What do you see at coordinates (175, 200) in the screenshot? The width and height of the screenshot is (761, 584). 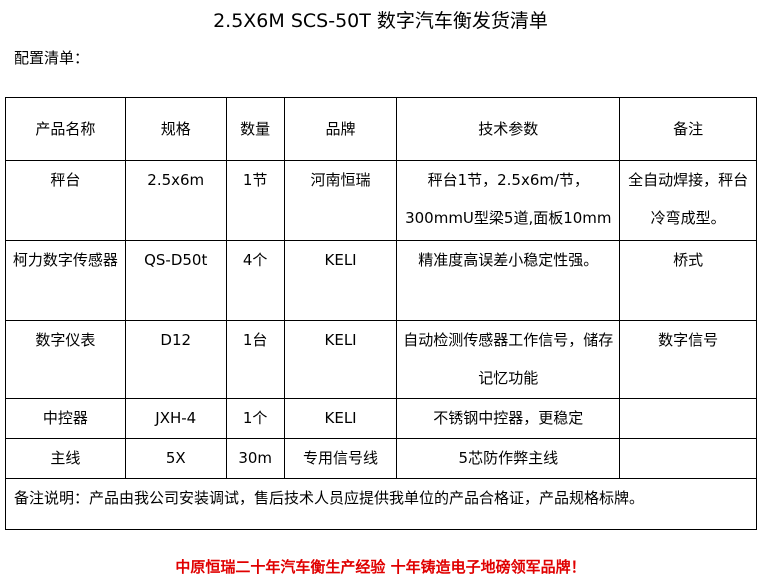 I see `spec: 2.5x6m` at bounding box center [175, 200].